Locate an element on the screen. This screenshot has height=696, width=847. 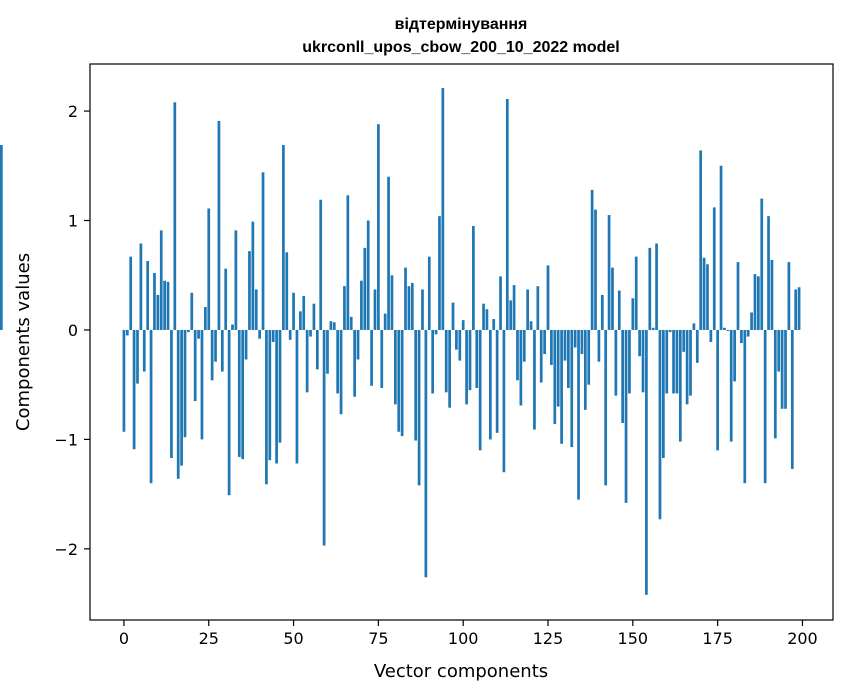
x-tick-label: 150 is located at coordinates (633, 638).